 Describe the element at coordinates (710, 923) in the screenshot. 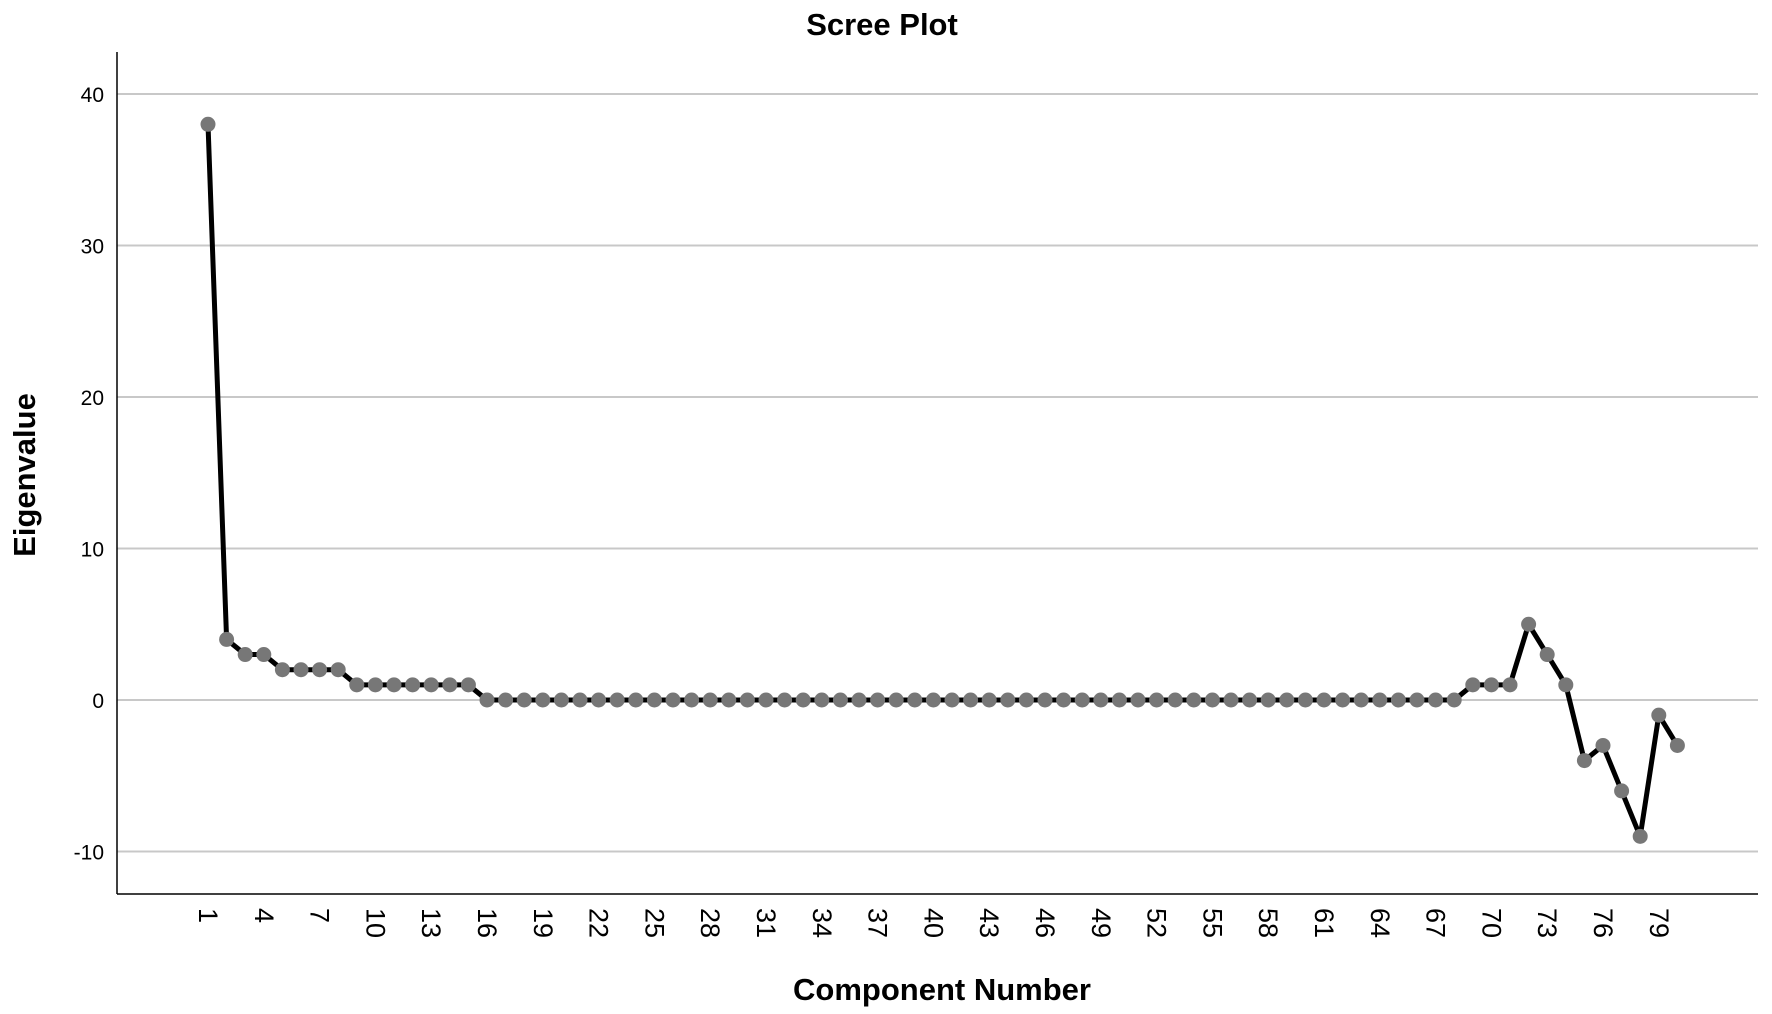

I see `x-tick-label: 28` at that location.